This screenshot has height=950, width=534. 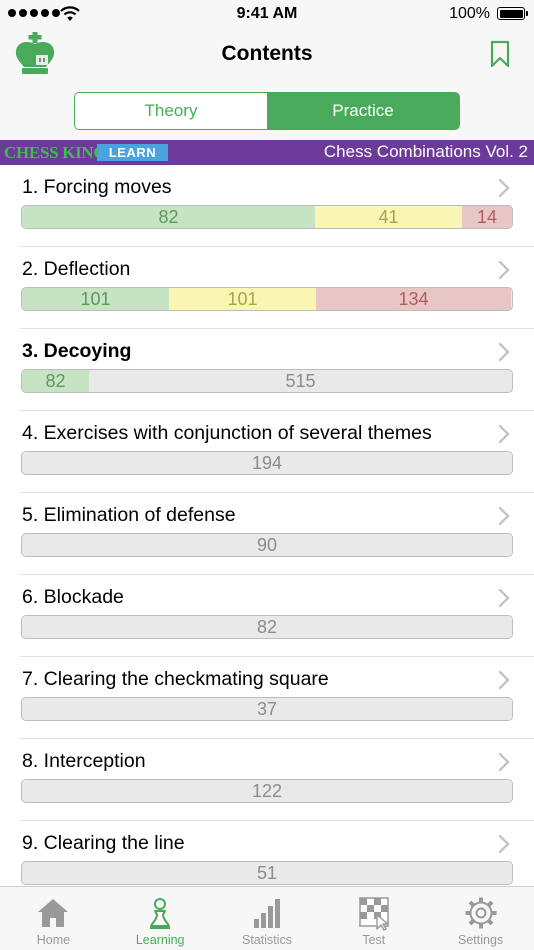 I want to click on progress-bar: 101 101 134, so click(x=267, y=299).